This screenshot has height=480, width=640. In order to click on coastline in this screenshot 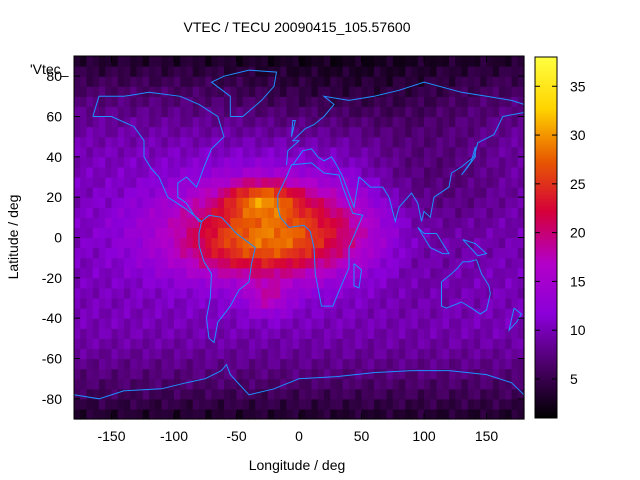, I will do `click(158, 156)`.